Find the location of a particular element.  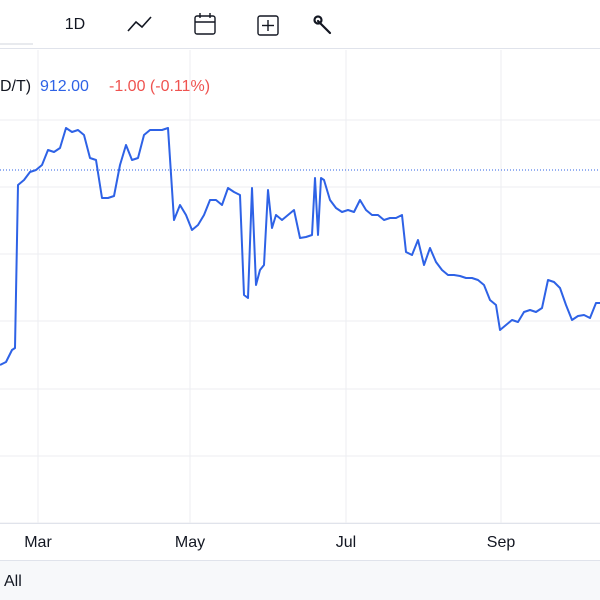

range-all-button: All is located at coordinates (13, 581).